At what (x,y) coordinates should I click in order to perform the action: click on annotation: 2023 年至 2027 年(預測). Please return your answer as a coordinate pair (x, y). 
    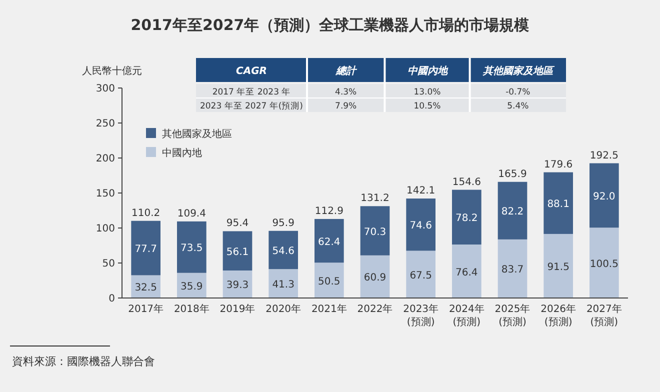
    Looking at the image, I should click on (252, 106).